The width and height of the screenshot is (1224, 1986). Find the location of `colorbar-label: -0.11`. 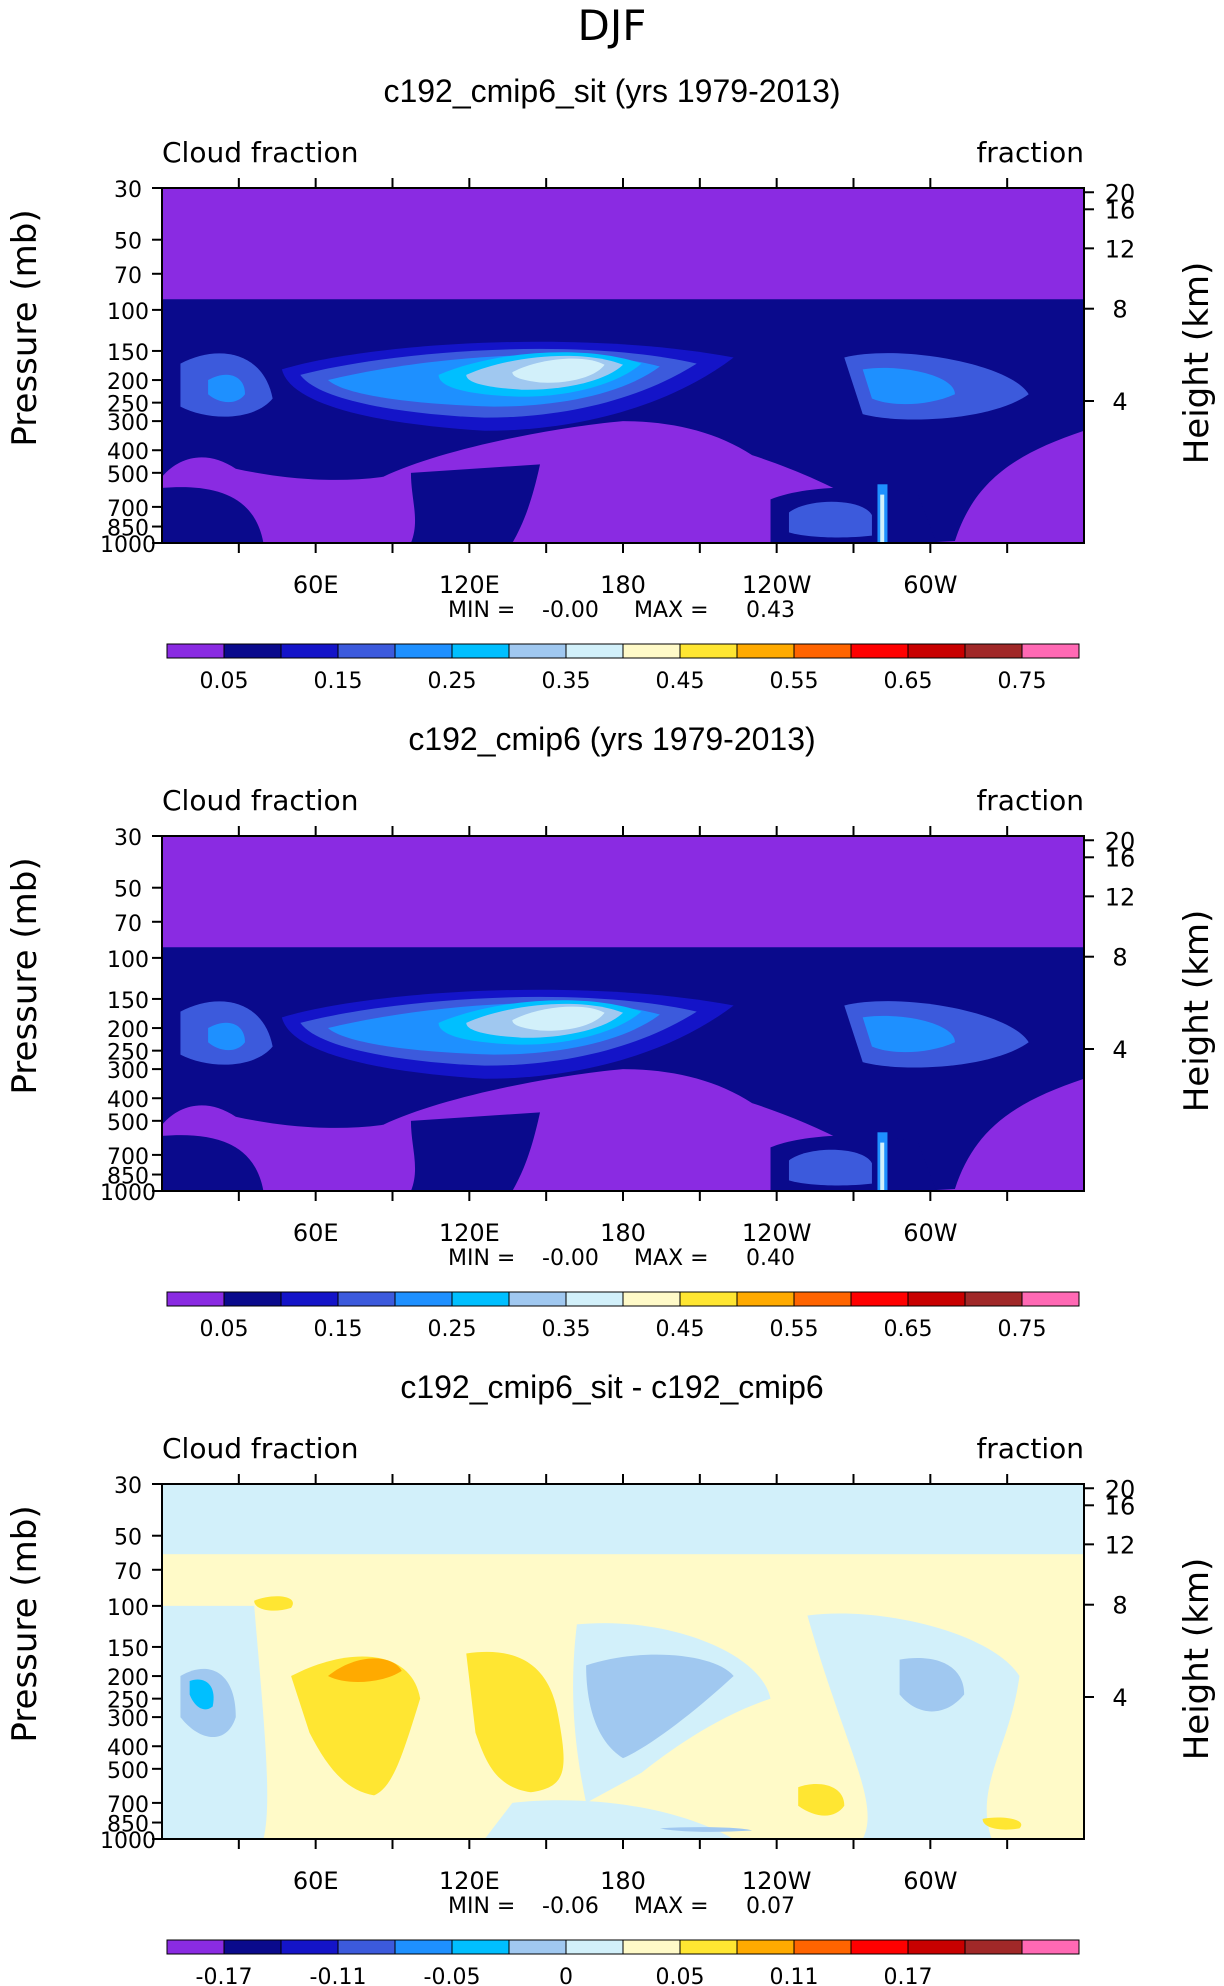

colorbar-label: -0.11 is located at coordinates (338, 1975).